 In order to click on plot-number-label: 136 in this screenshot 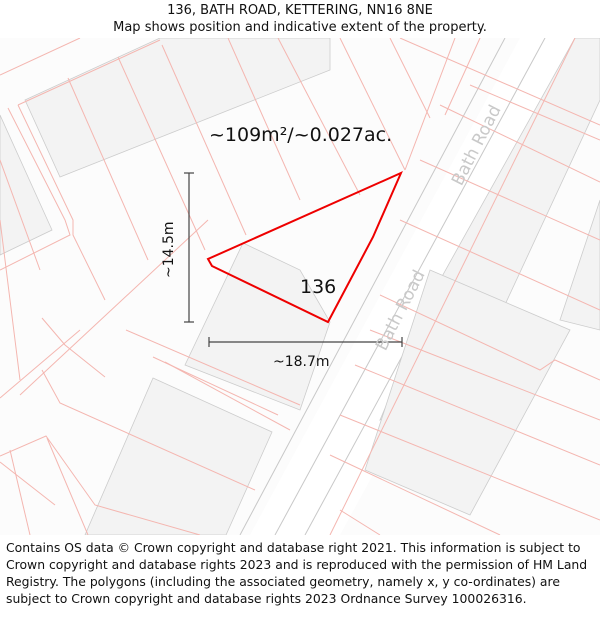, I will do `click(318, 287)`.